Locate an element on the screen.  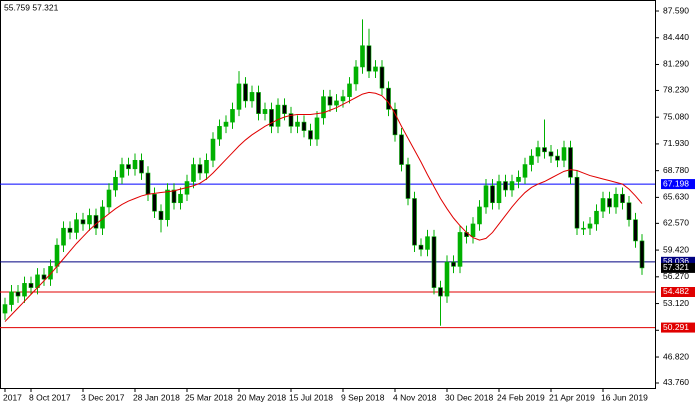
level-label: 54.482 is located at coordinates (676, 291).